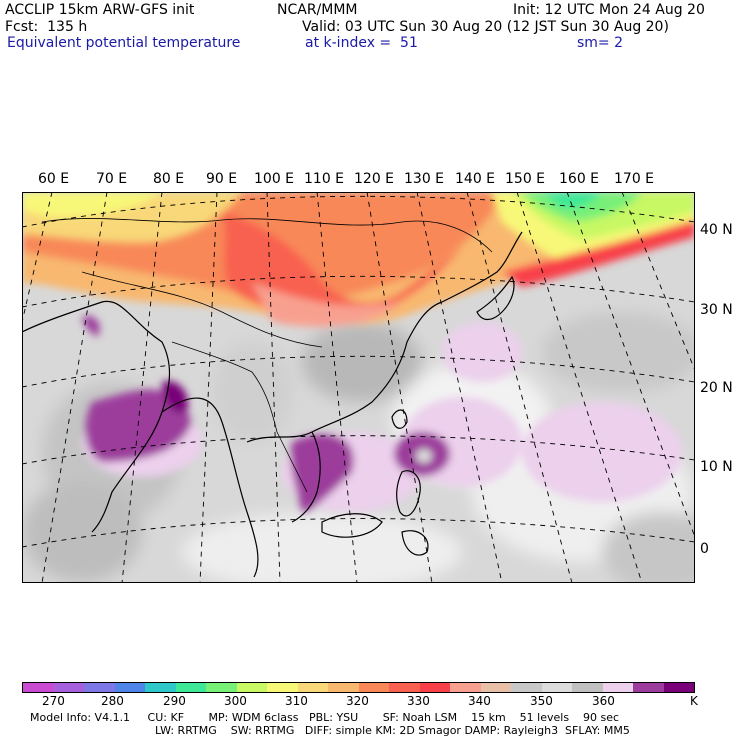 This screenshot has height=740, width=740. What do you see at coordinates (716, 467) in the screenshot?
I see `lat-label: 10 N` at bounding box center [716, 467].